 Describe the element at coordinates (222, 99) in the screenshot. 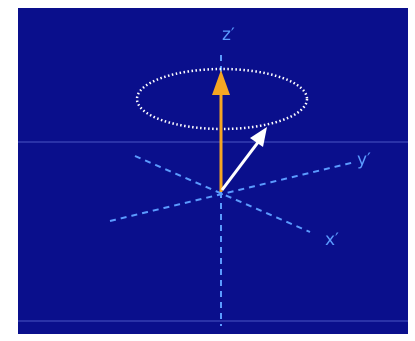

I see `precession-orbit` at that location.